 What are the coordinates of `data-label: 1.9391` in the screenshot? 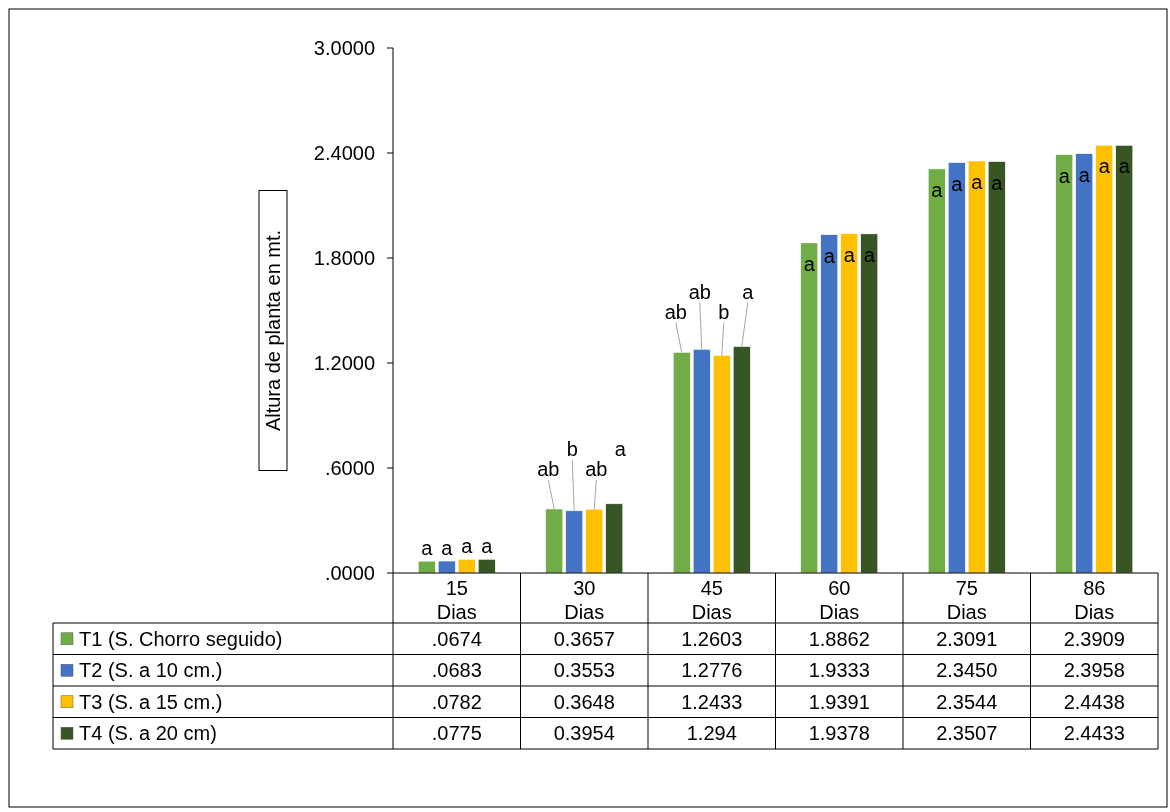 It's located at (839, 701).